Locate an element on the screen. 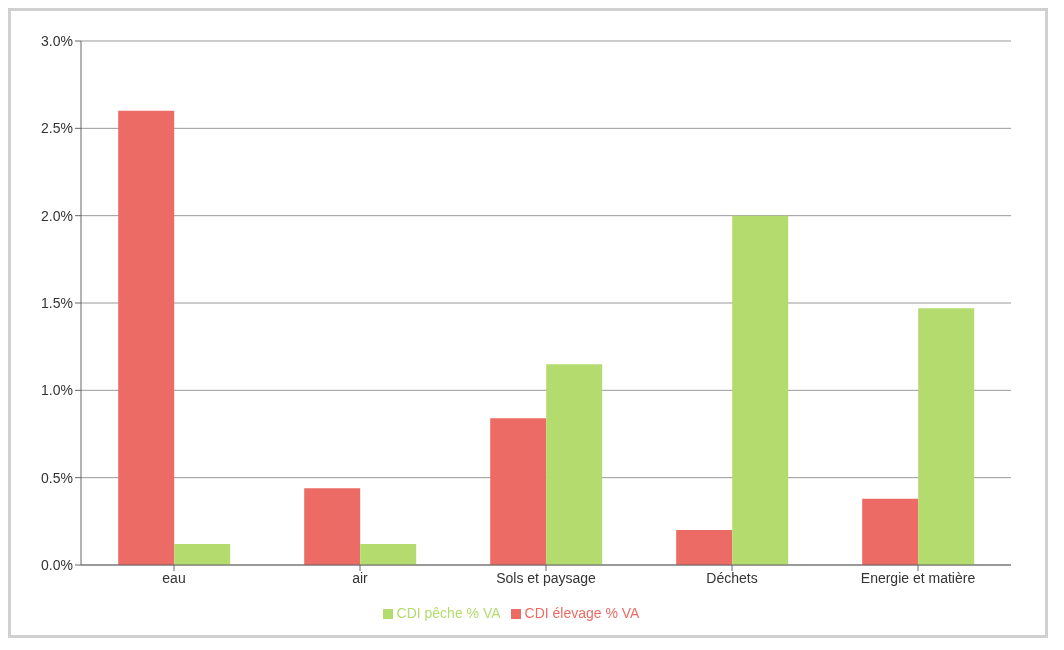 The width and height of the screenshot is (1064, 650). y-tick-label: 2.5% is located at coordinates (57, 128).